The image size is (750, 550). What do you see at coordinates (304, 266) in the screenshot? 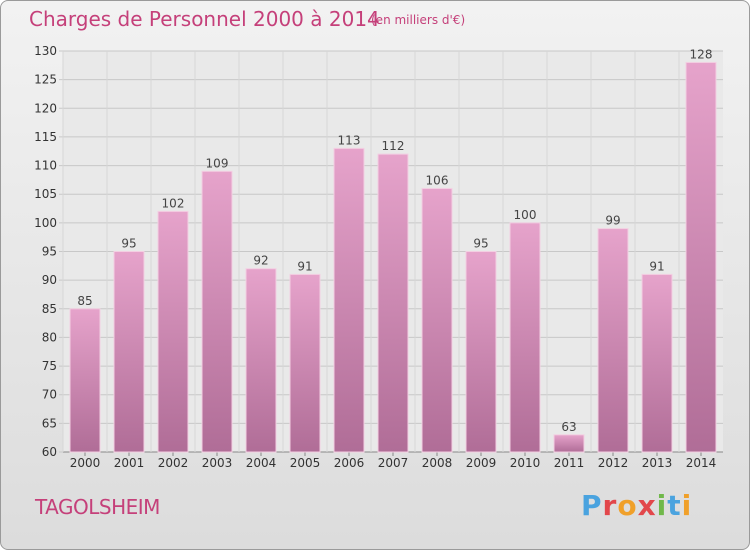
I see `value-label-2005: 91` at bounding box center [304, 266].